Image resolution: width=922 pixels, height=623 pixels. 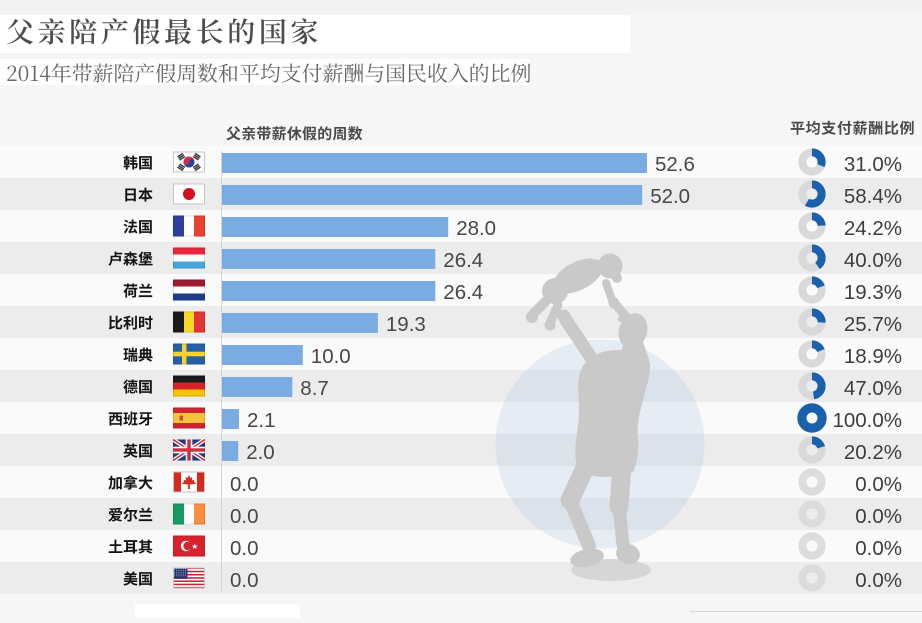 I want to click on svg-text: 40.0%, so click(x=873, y=260).